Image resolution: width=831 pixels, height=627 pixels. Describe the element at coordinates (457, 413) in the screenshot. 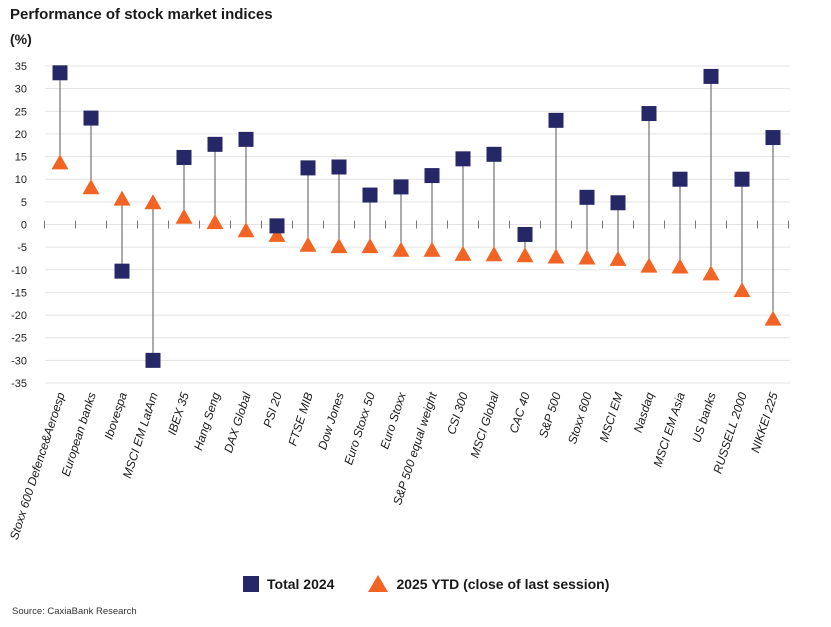

I see `x-category-label: CSI 300` at that location.